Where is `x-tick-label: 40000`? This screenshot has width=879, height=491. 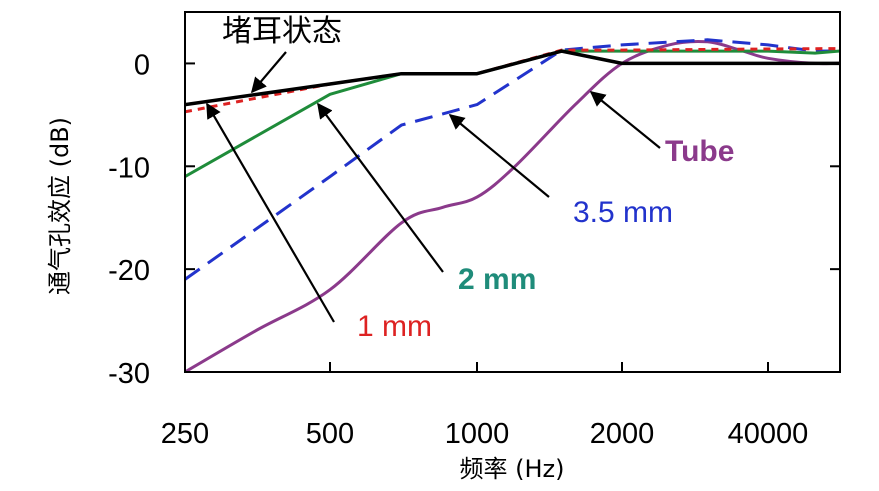 x-tick-label: 40000 is located at coordinates (768, 434).